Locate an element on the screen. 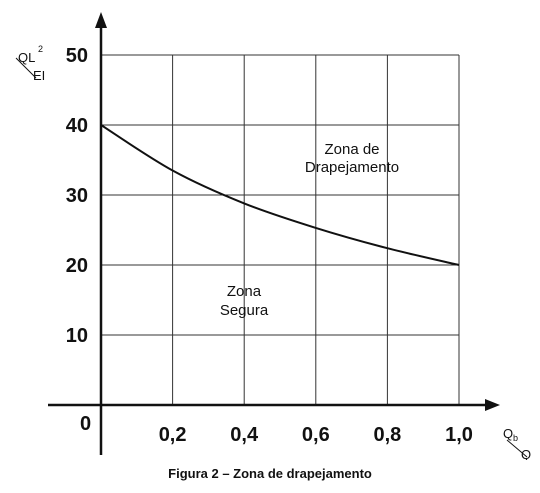  y-tick-labels: 10 20 30 40 50 is located at coordinates (77, 196).